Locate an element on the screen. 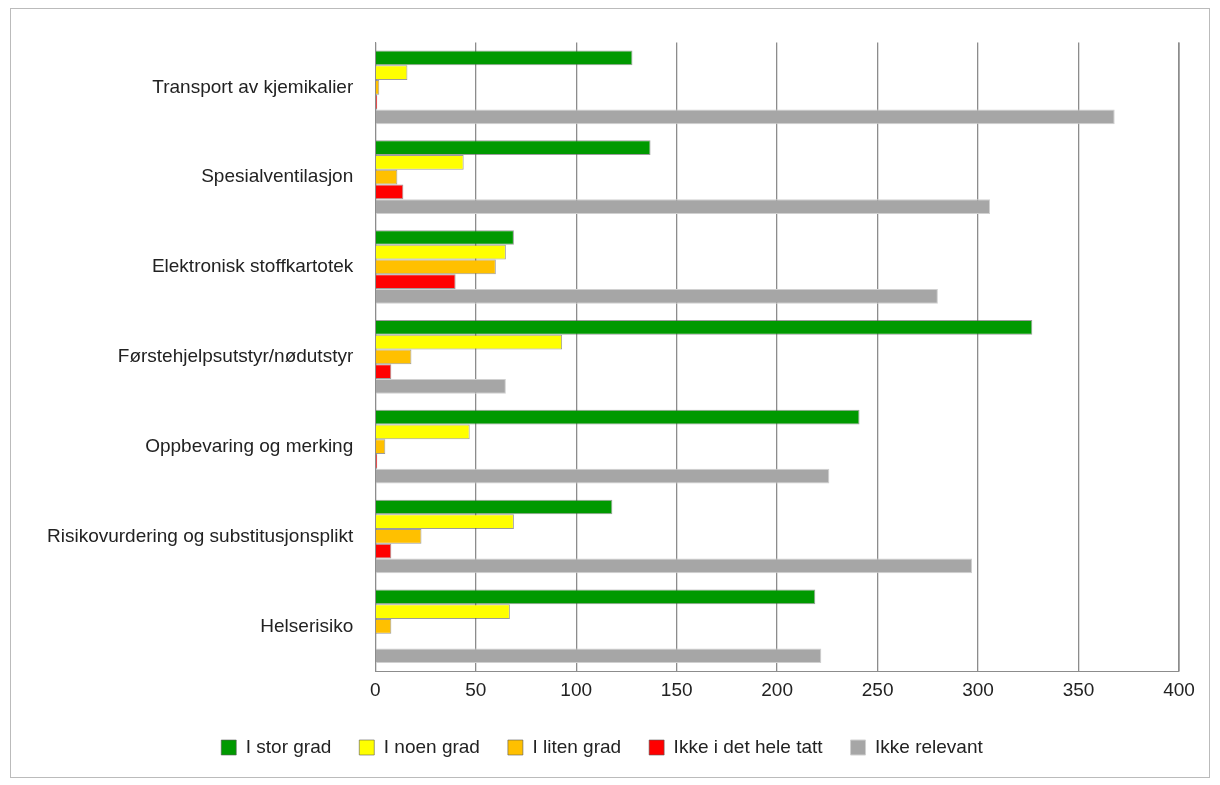  x-tick-label: 350 is located at coordinates (1078, 689).